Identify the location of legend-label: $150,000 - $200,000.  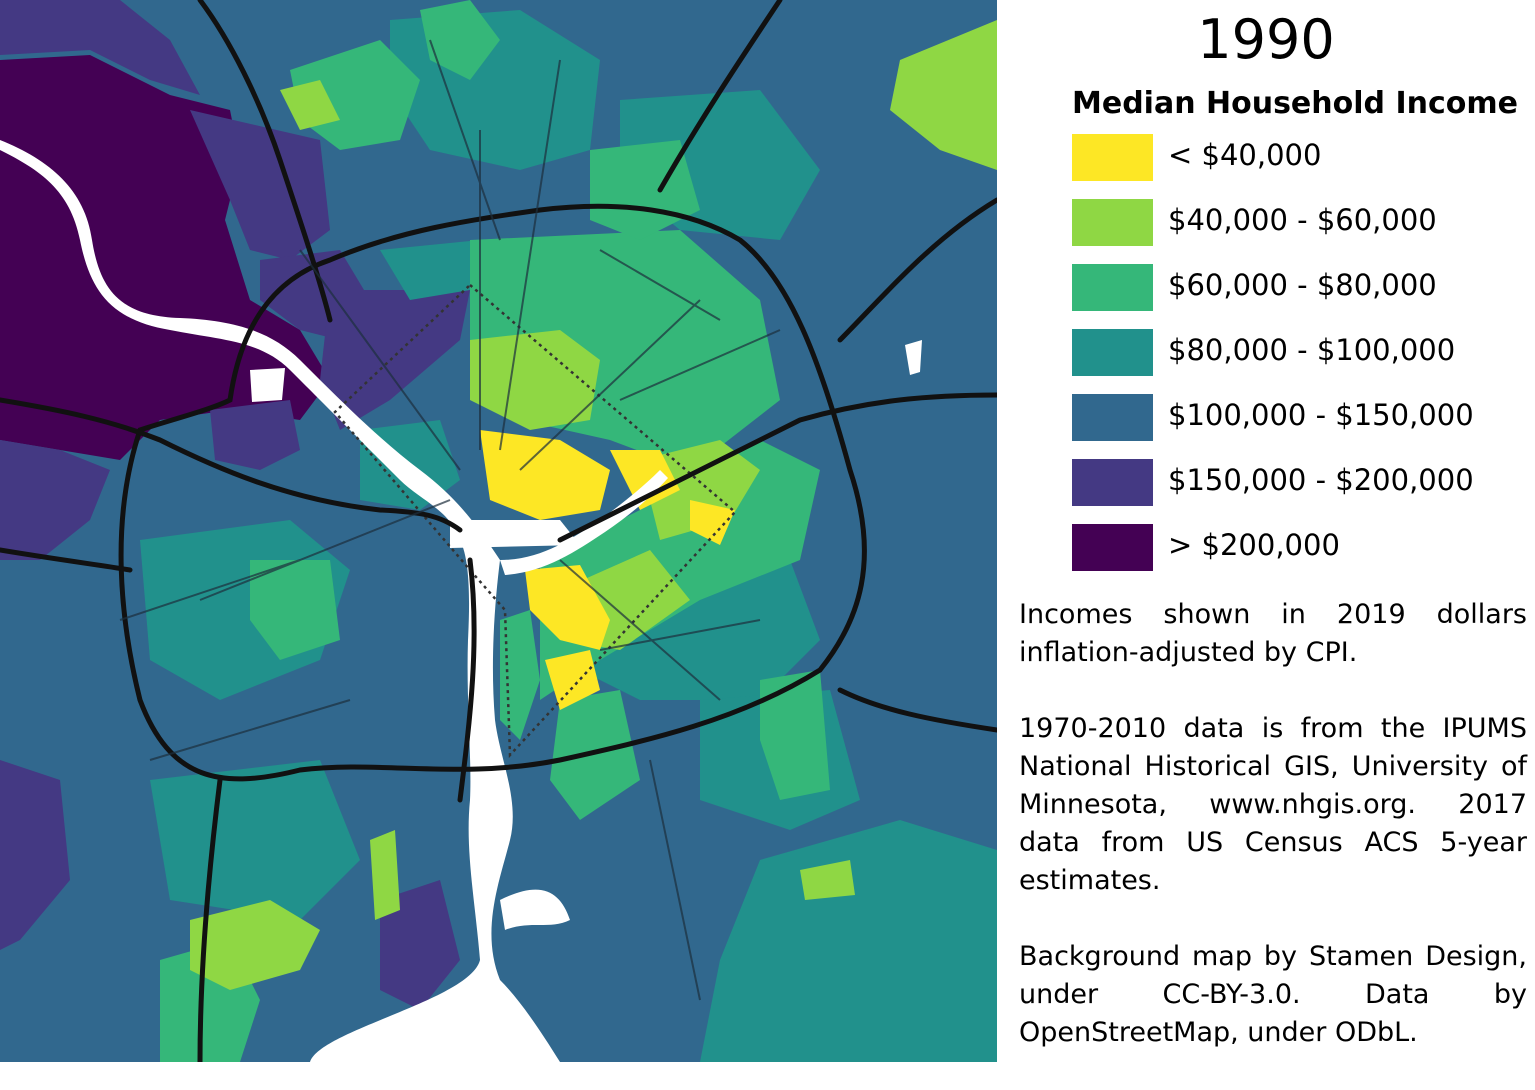
(1321, 480).